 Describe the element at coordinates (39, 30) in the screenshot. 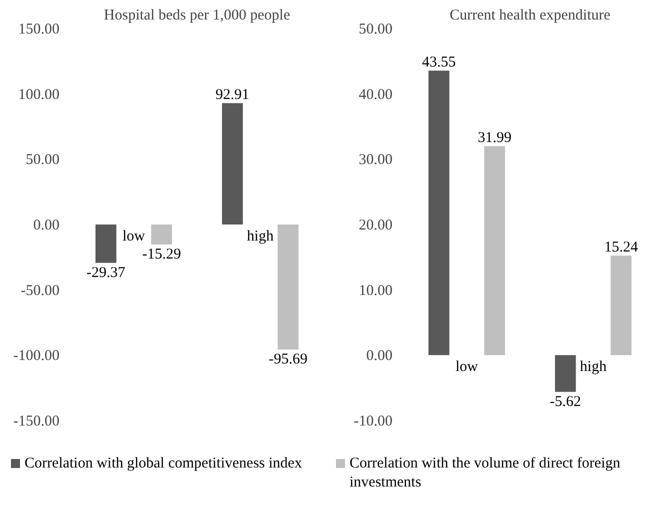

I see `y-tick-label: 150.00` at that location.